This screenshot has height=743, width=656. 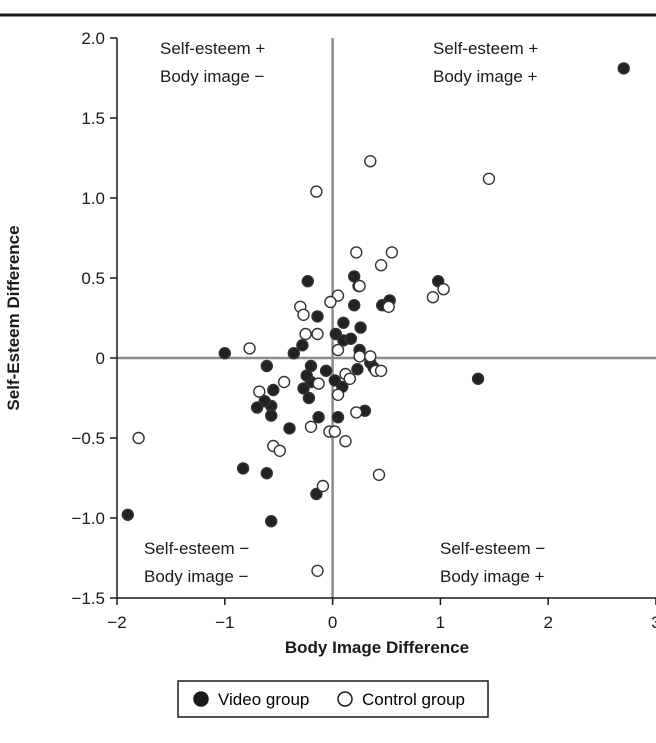 I want to click on y-axis-title: Self-Esteem Difference, so click(x=13, y=317).